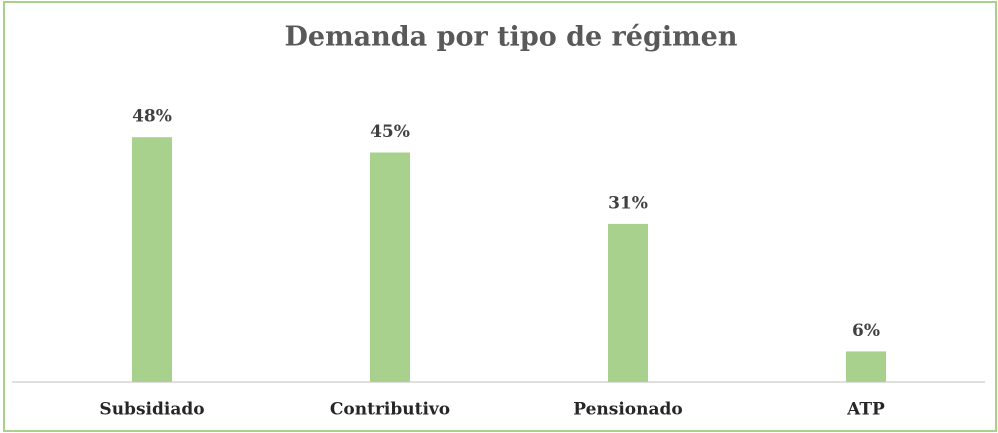  What do you see at coordinates (866, 331) in the screenshot?
I see `data-label: 6%` at bounding box center [866, 331].